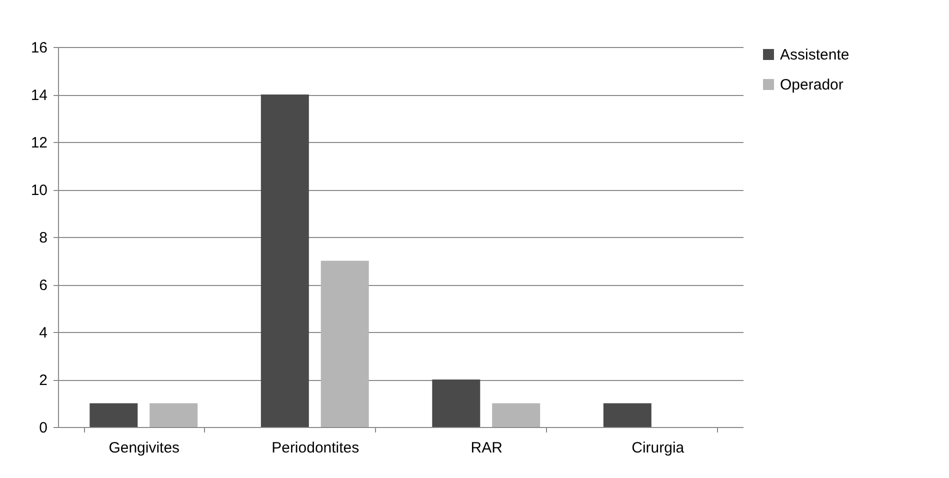 The image size is (949, 478). What do you see at coordinates (39, 95) in the screenshot?
I see `y-tick-label: 14` at bounding box center [39, 95].